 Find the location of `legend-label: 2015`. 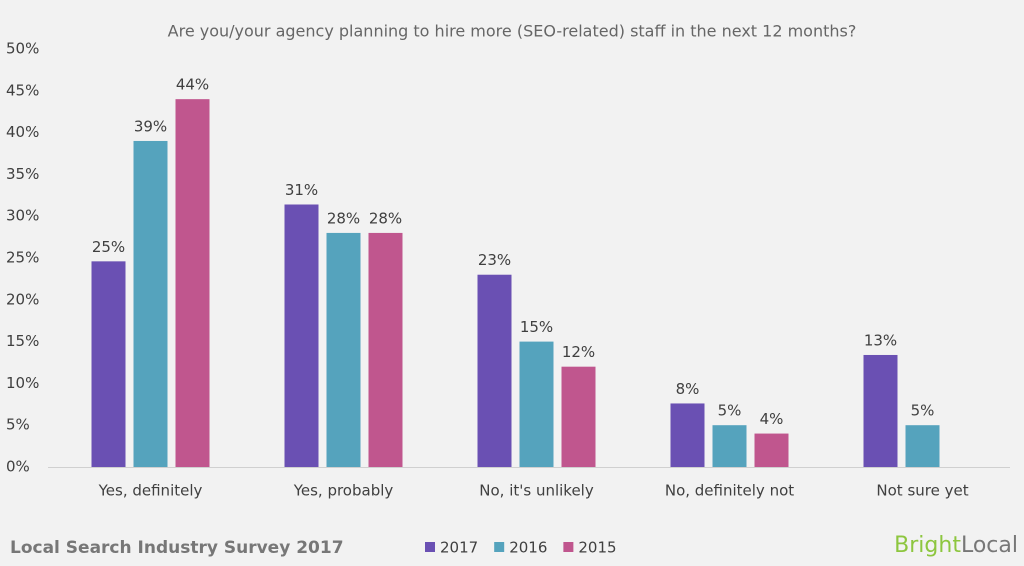

legend-label: 2015 is located at coordinates (597, 548).